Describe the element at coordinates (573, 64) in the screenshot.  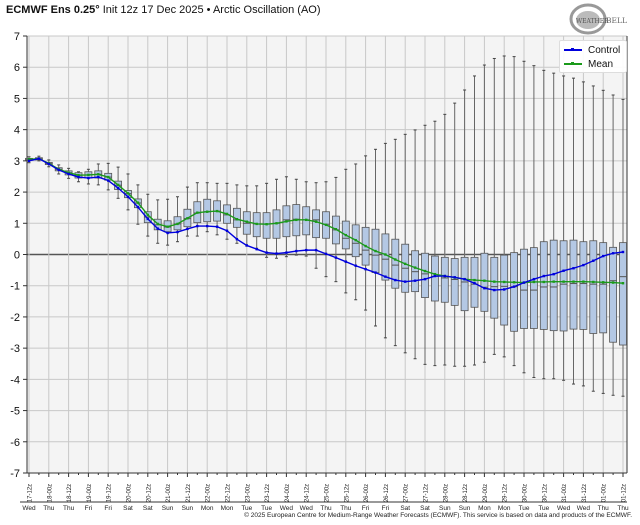
I see `mean-line-swatch` at that location.